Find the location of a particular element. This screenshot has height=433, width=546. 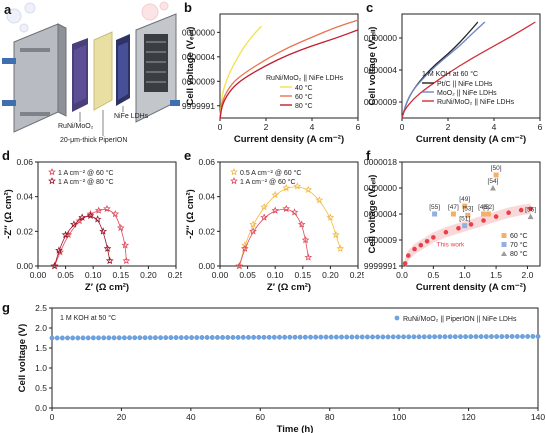

reference-label: [49] is located at coordinates (464, 199).